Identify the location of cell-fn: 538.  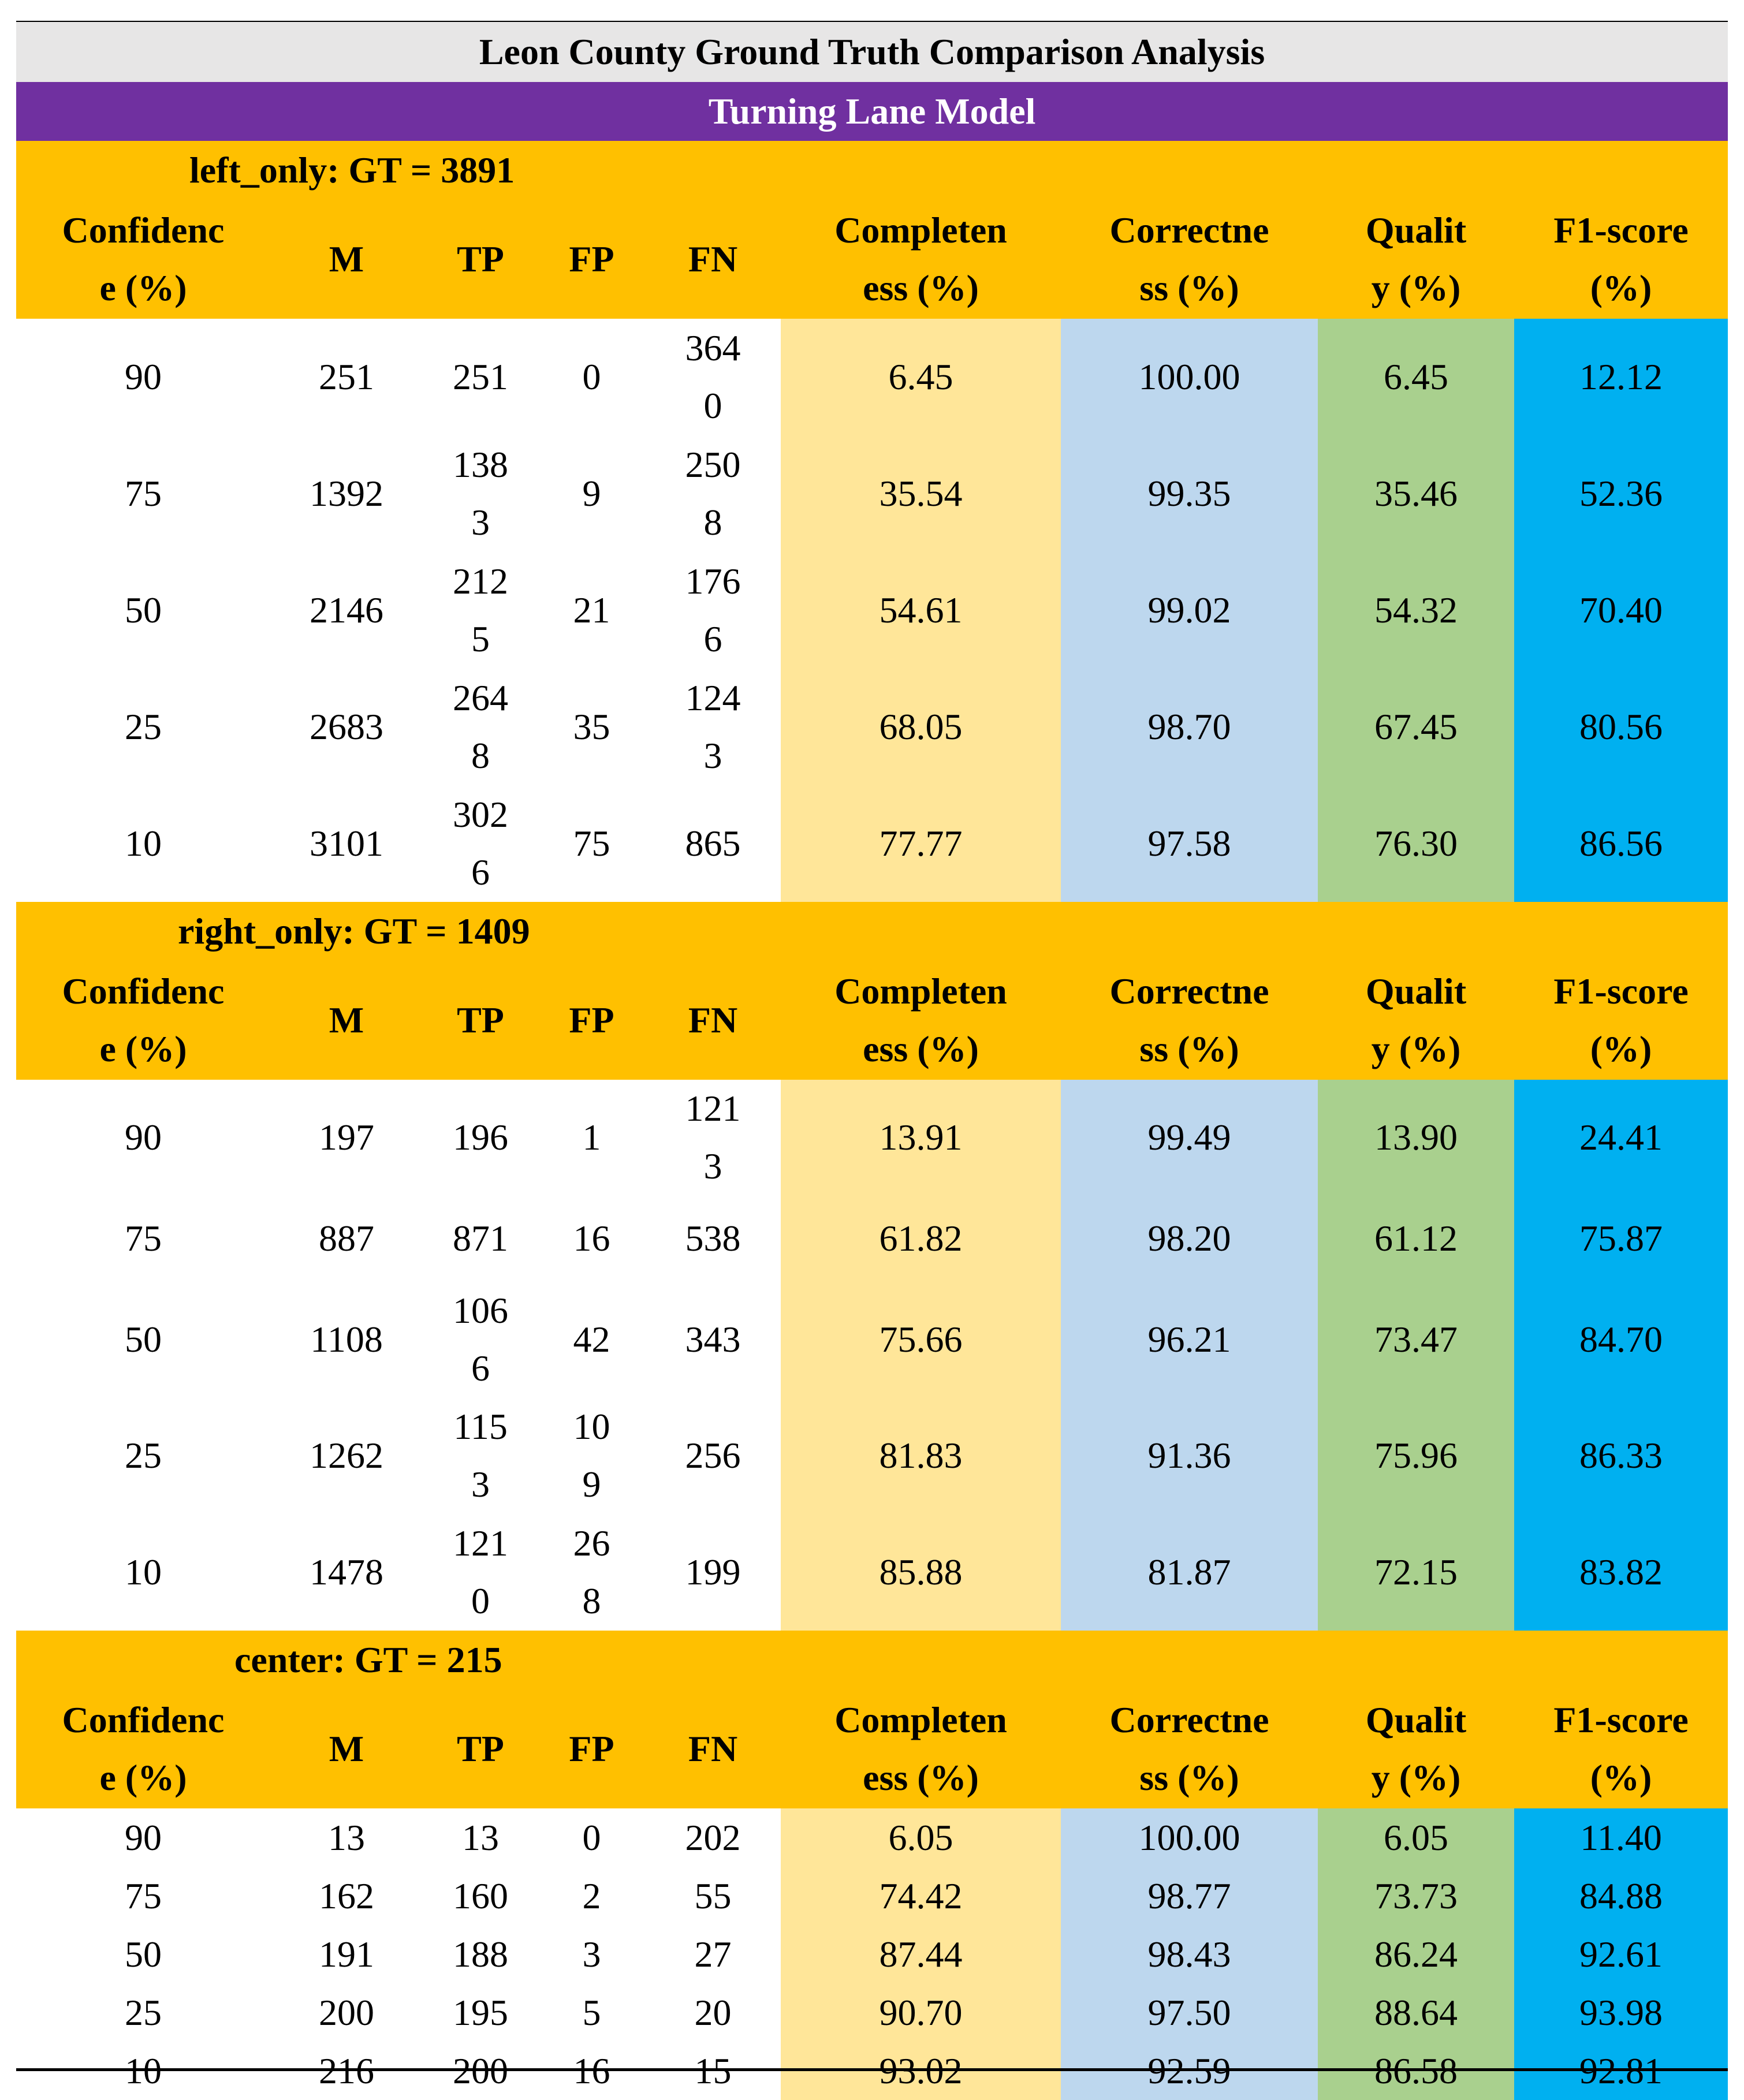
(713, 1238).